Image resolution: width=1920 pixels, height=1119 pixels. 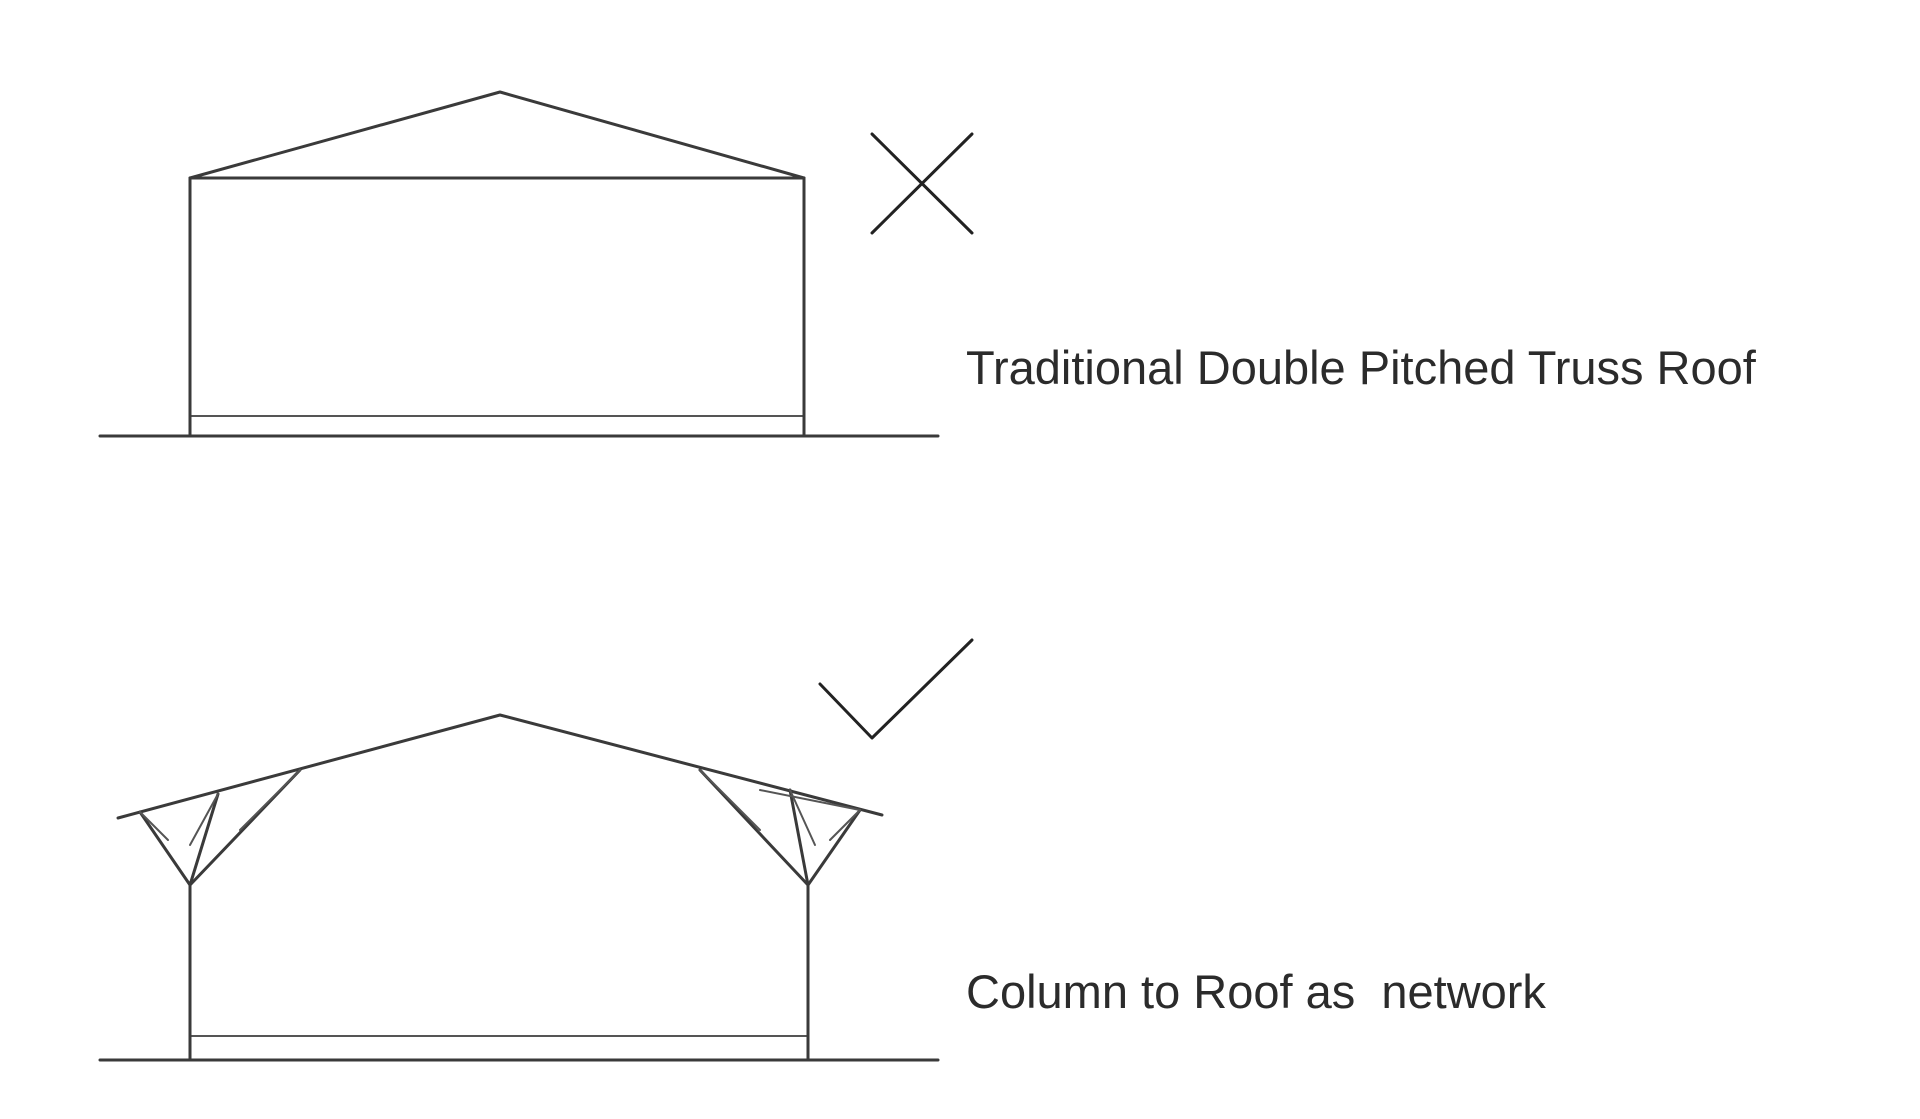 I want to click on network-roof-label: Column to Roof as network, so click(x=1256, y=991).